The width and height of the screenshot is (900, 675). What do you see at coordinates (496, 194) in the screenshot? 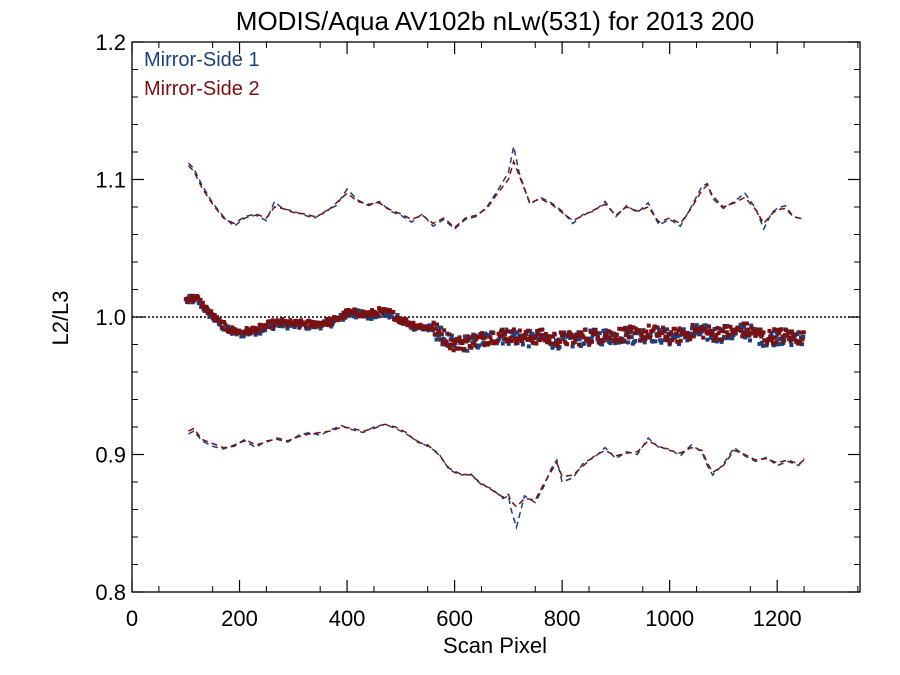
I see `ms2-upper-profile-line` at bounding box center [496, 194].